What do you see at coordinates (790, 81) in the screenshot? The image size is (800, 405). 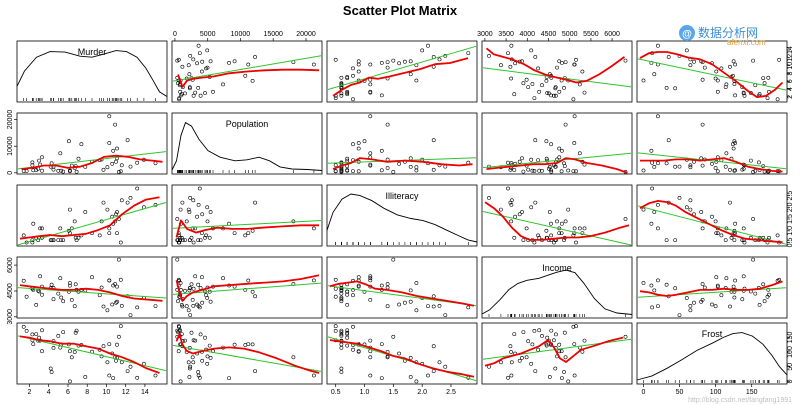 I see `axis-tick-label: 6` at bounding box center [790, 81].